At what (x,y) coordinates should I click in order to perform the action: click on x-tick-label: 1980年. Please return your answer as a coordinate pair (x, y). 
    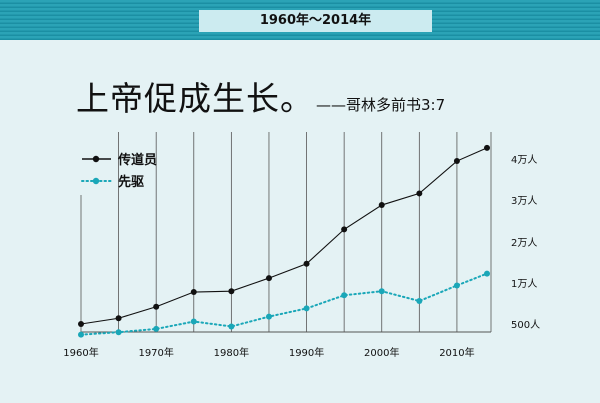
    Looking at the image, I should click on (231, 352).